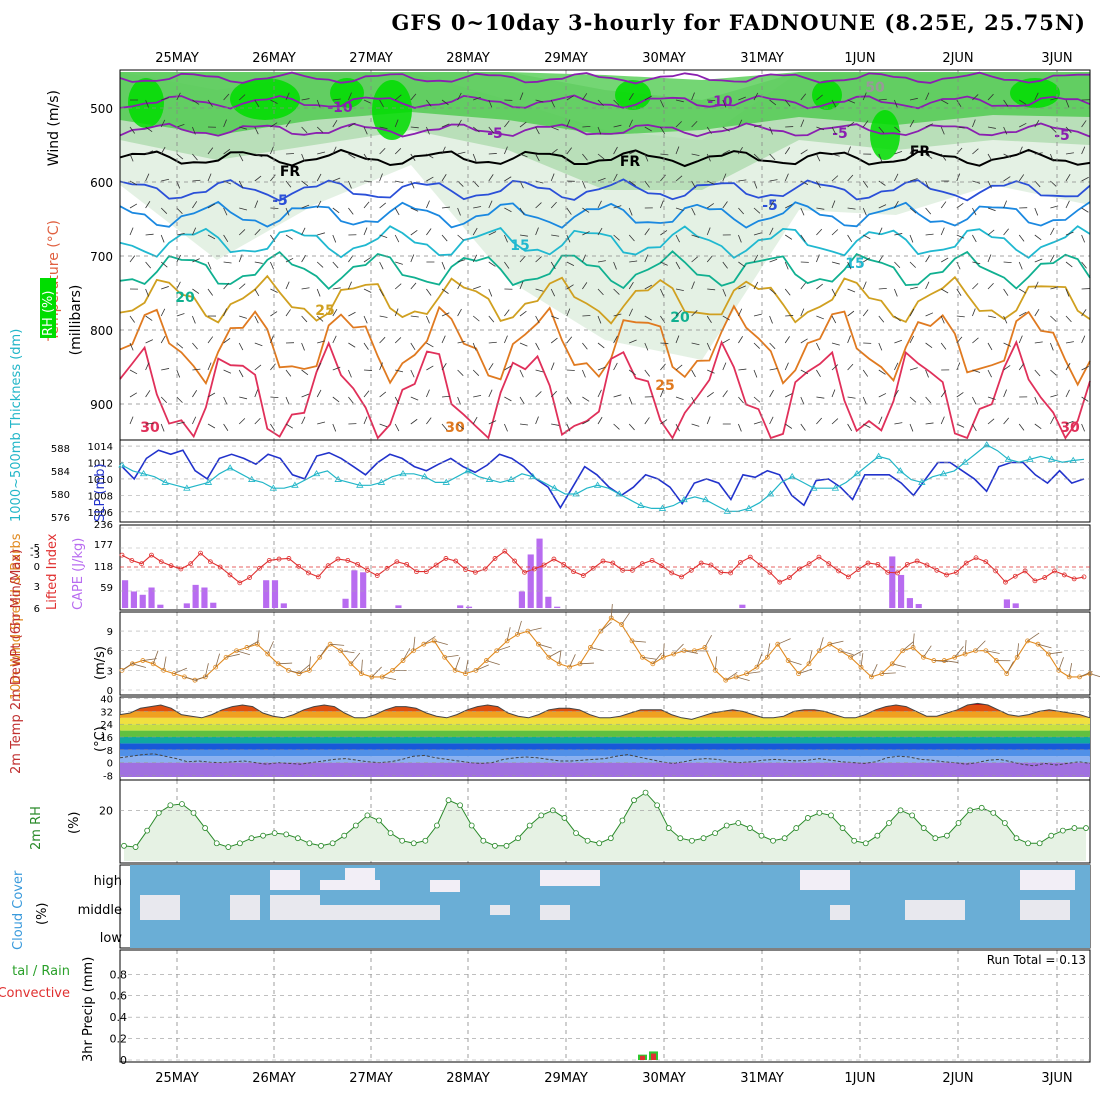 Image resolution: width=1100 pixels, height=1104 pixels. Describe the element at coordinates (48, 313) in the screenshot. I see `rh-legend-label: RH (%)` at that location.